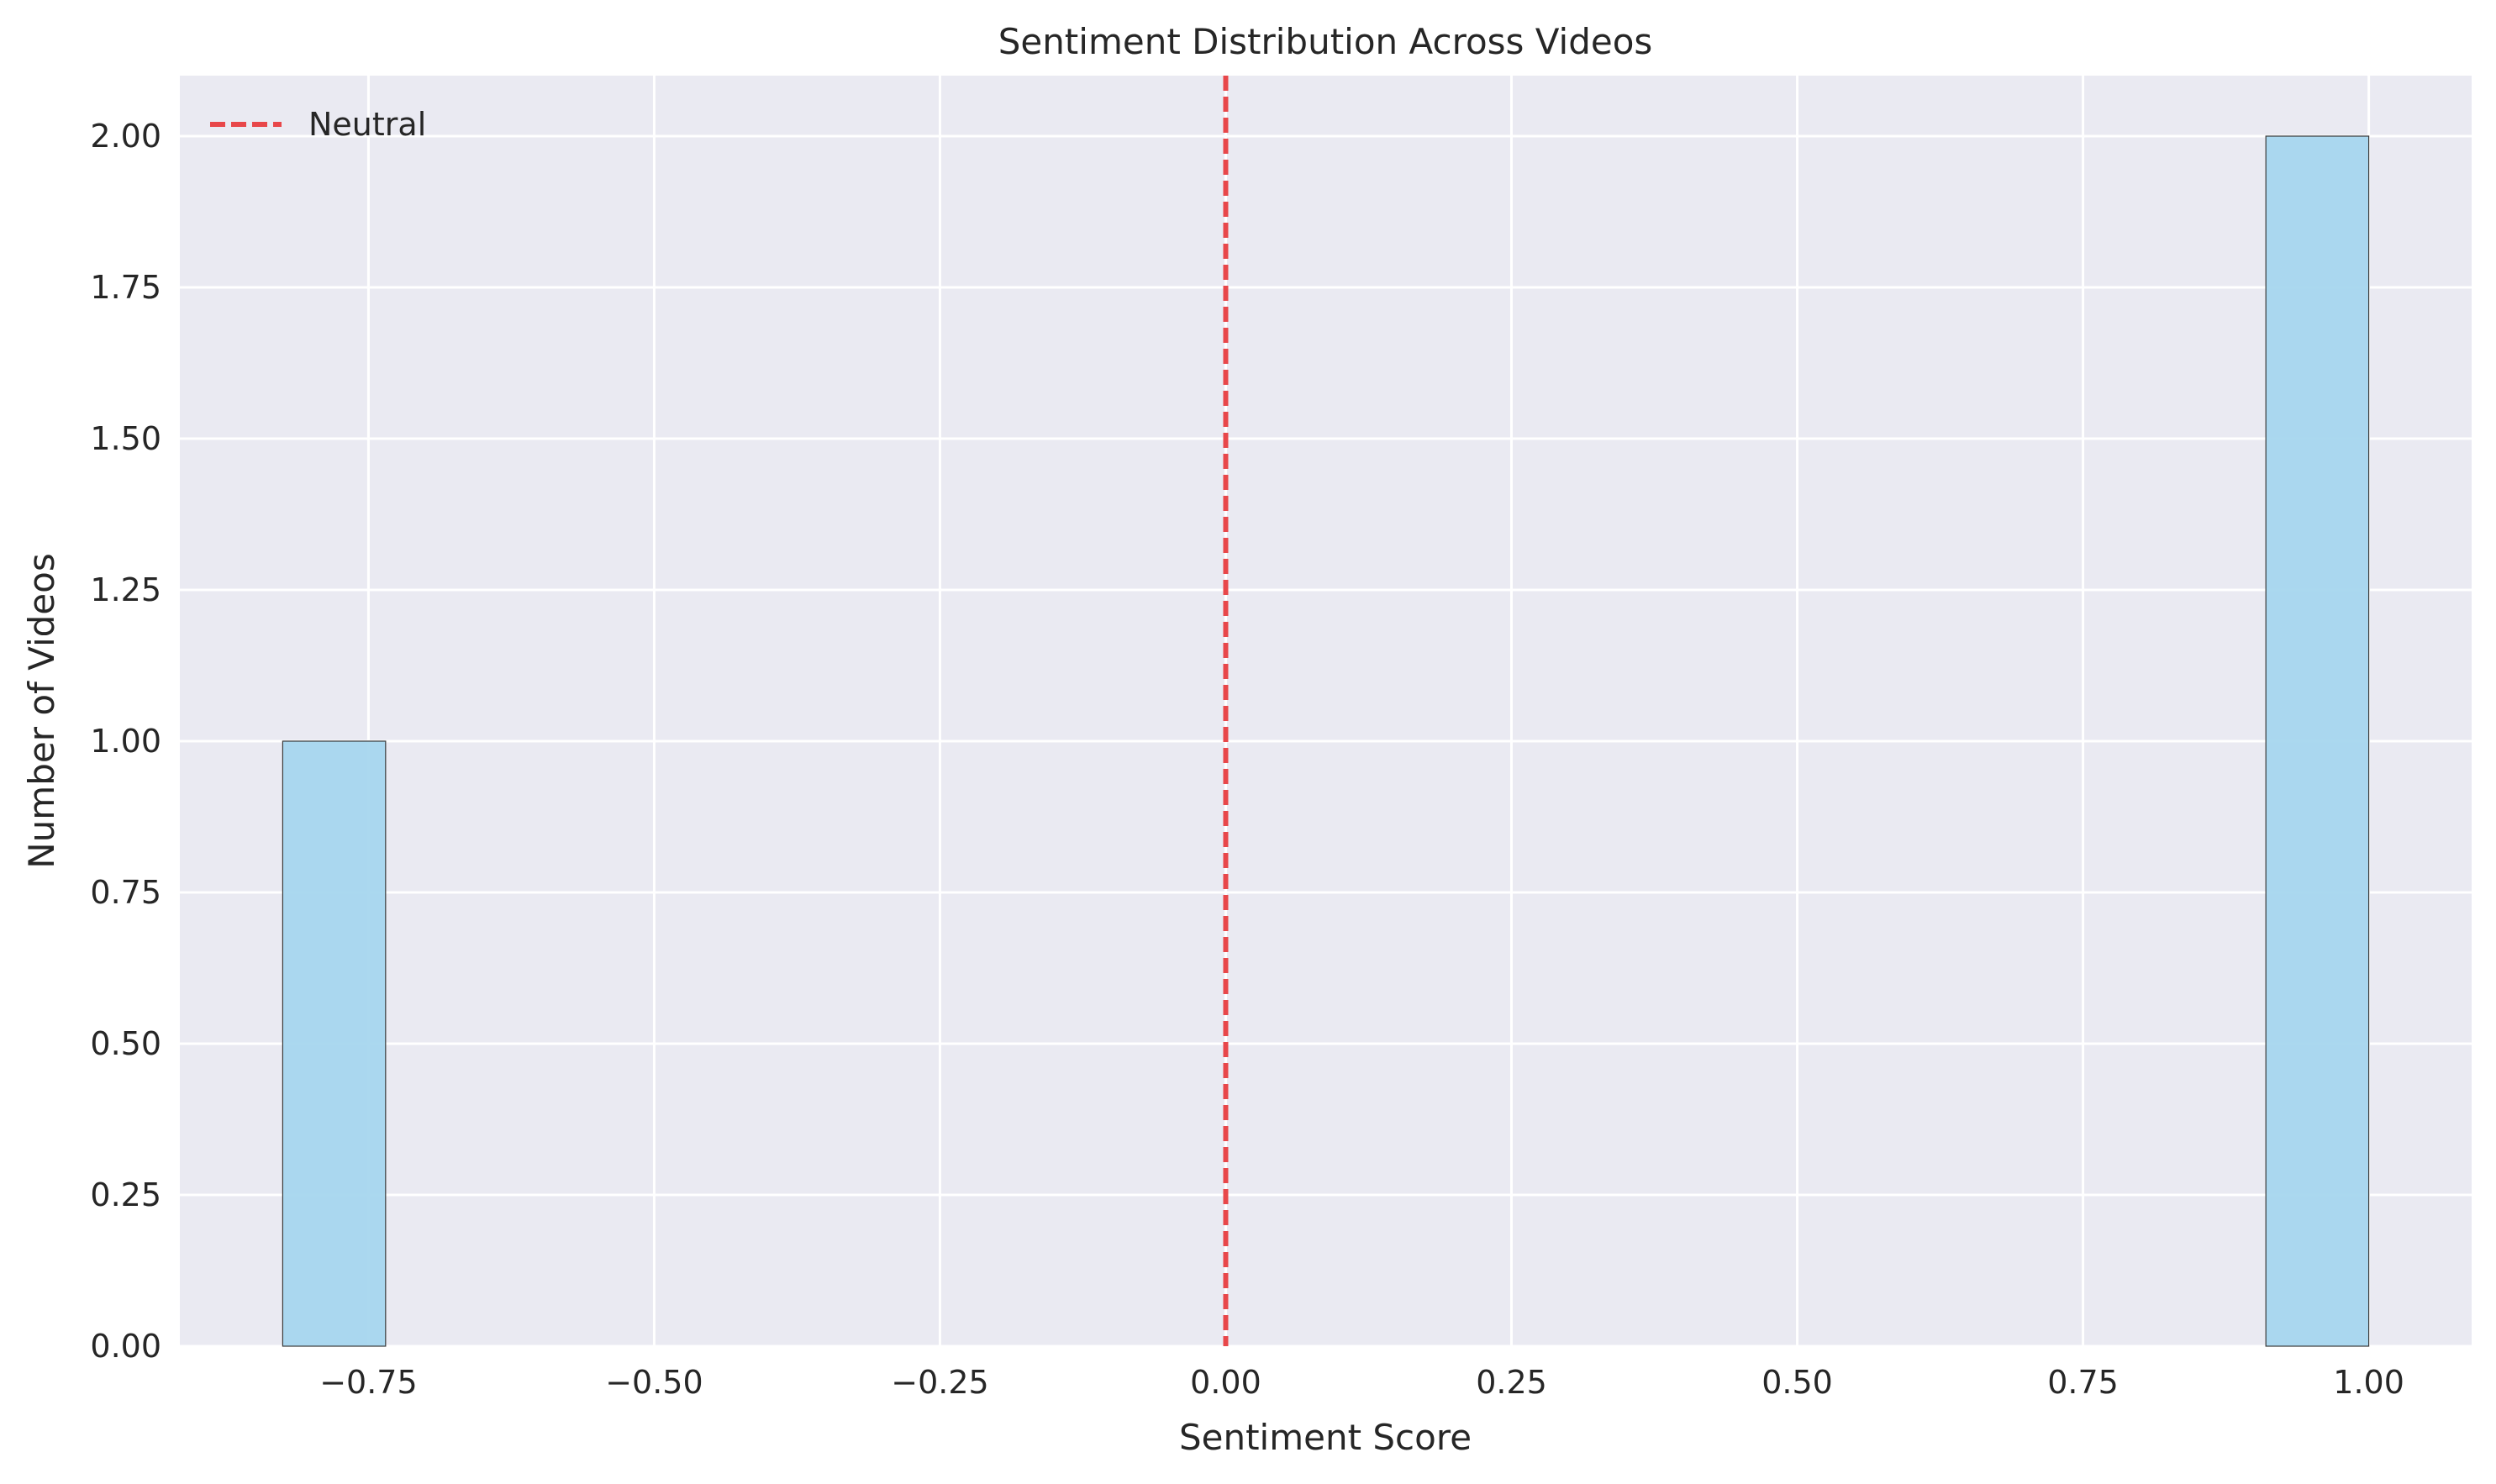  Describe the element at coordinates (126, 438) in the screenshot. I see `y-tick-label: 1.50` at that location.